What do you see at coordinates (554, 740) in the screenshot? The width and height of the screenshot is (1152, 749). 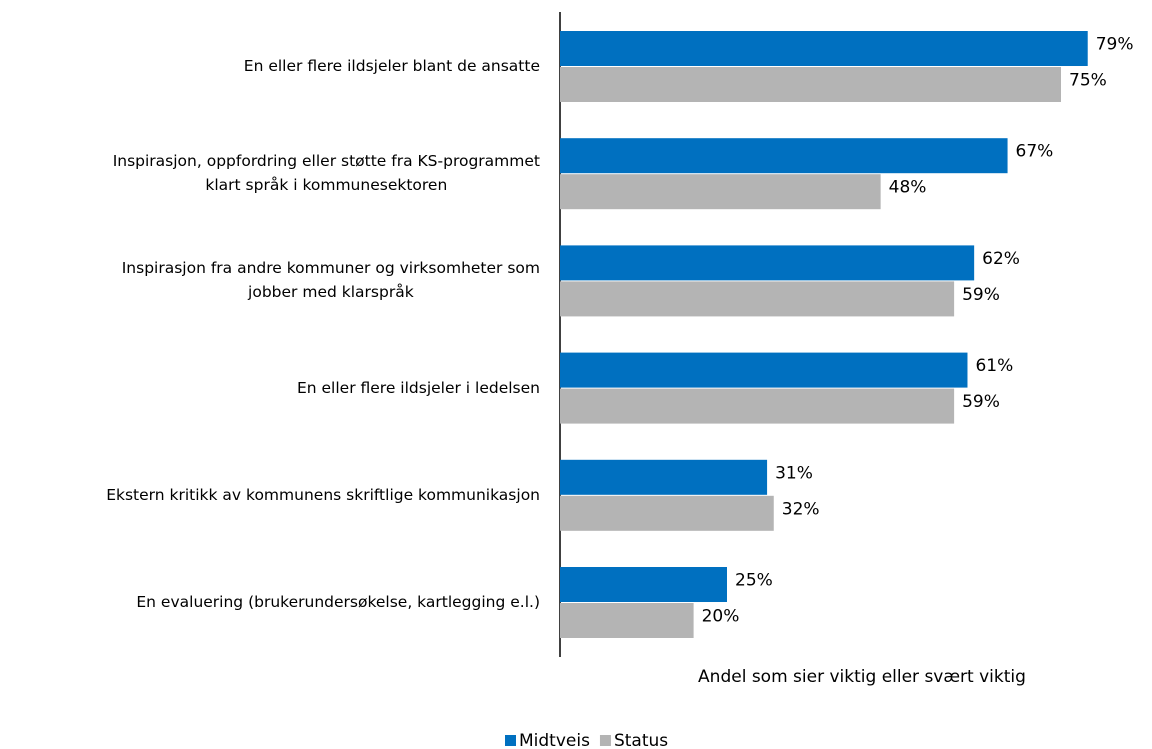 I see `legend-label: Midtveis` at bounding box center [554, 740].